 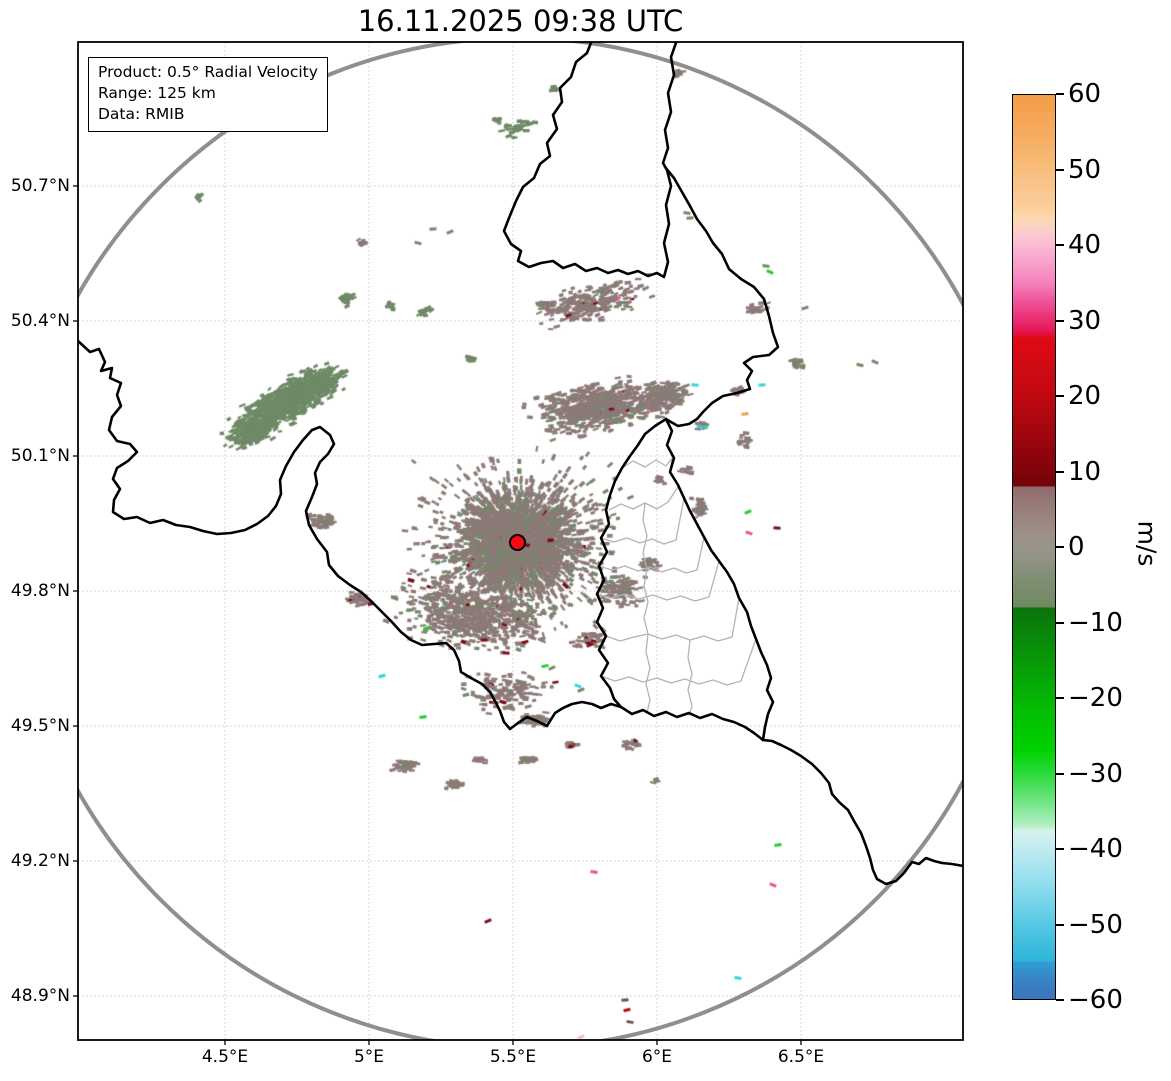 I want to click on colorbar-tick-label: 40, so click(x=1085, y=245).